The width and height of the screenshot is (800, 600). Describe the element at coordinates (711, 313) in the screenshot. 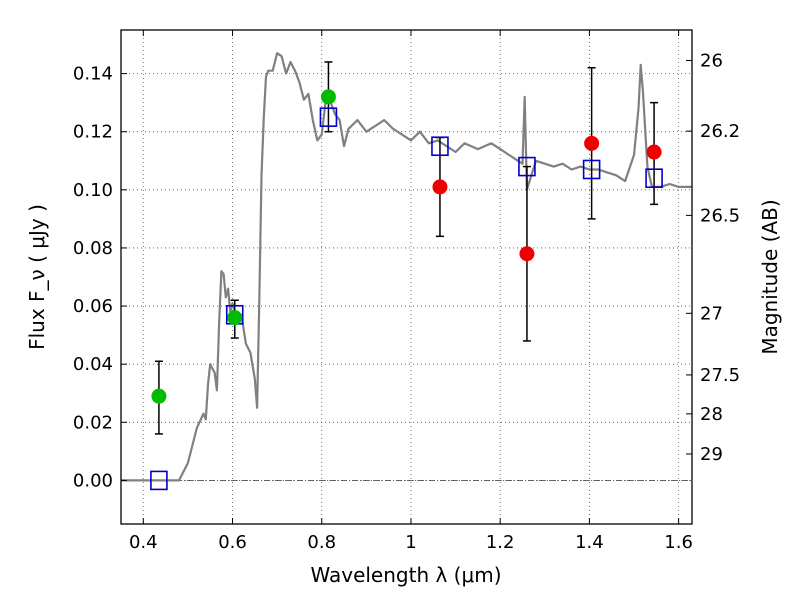

I see `right-tick-label: 27` at that location.